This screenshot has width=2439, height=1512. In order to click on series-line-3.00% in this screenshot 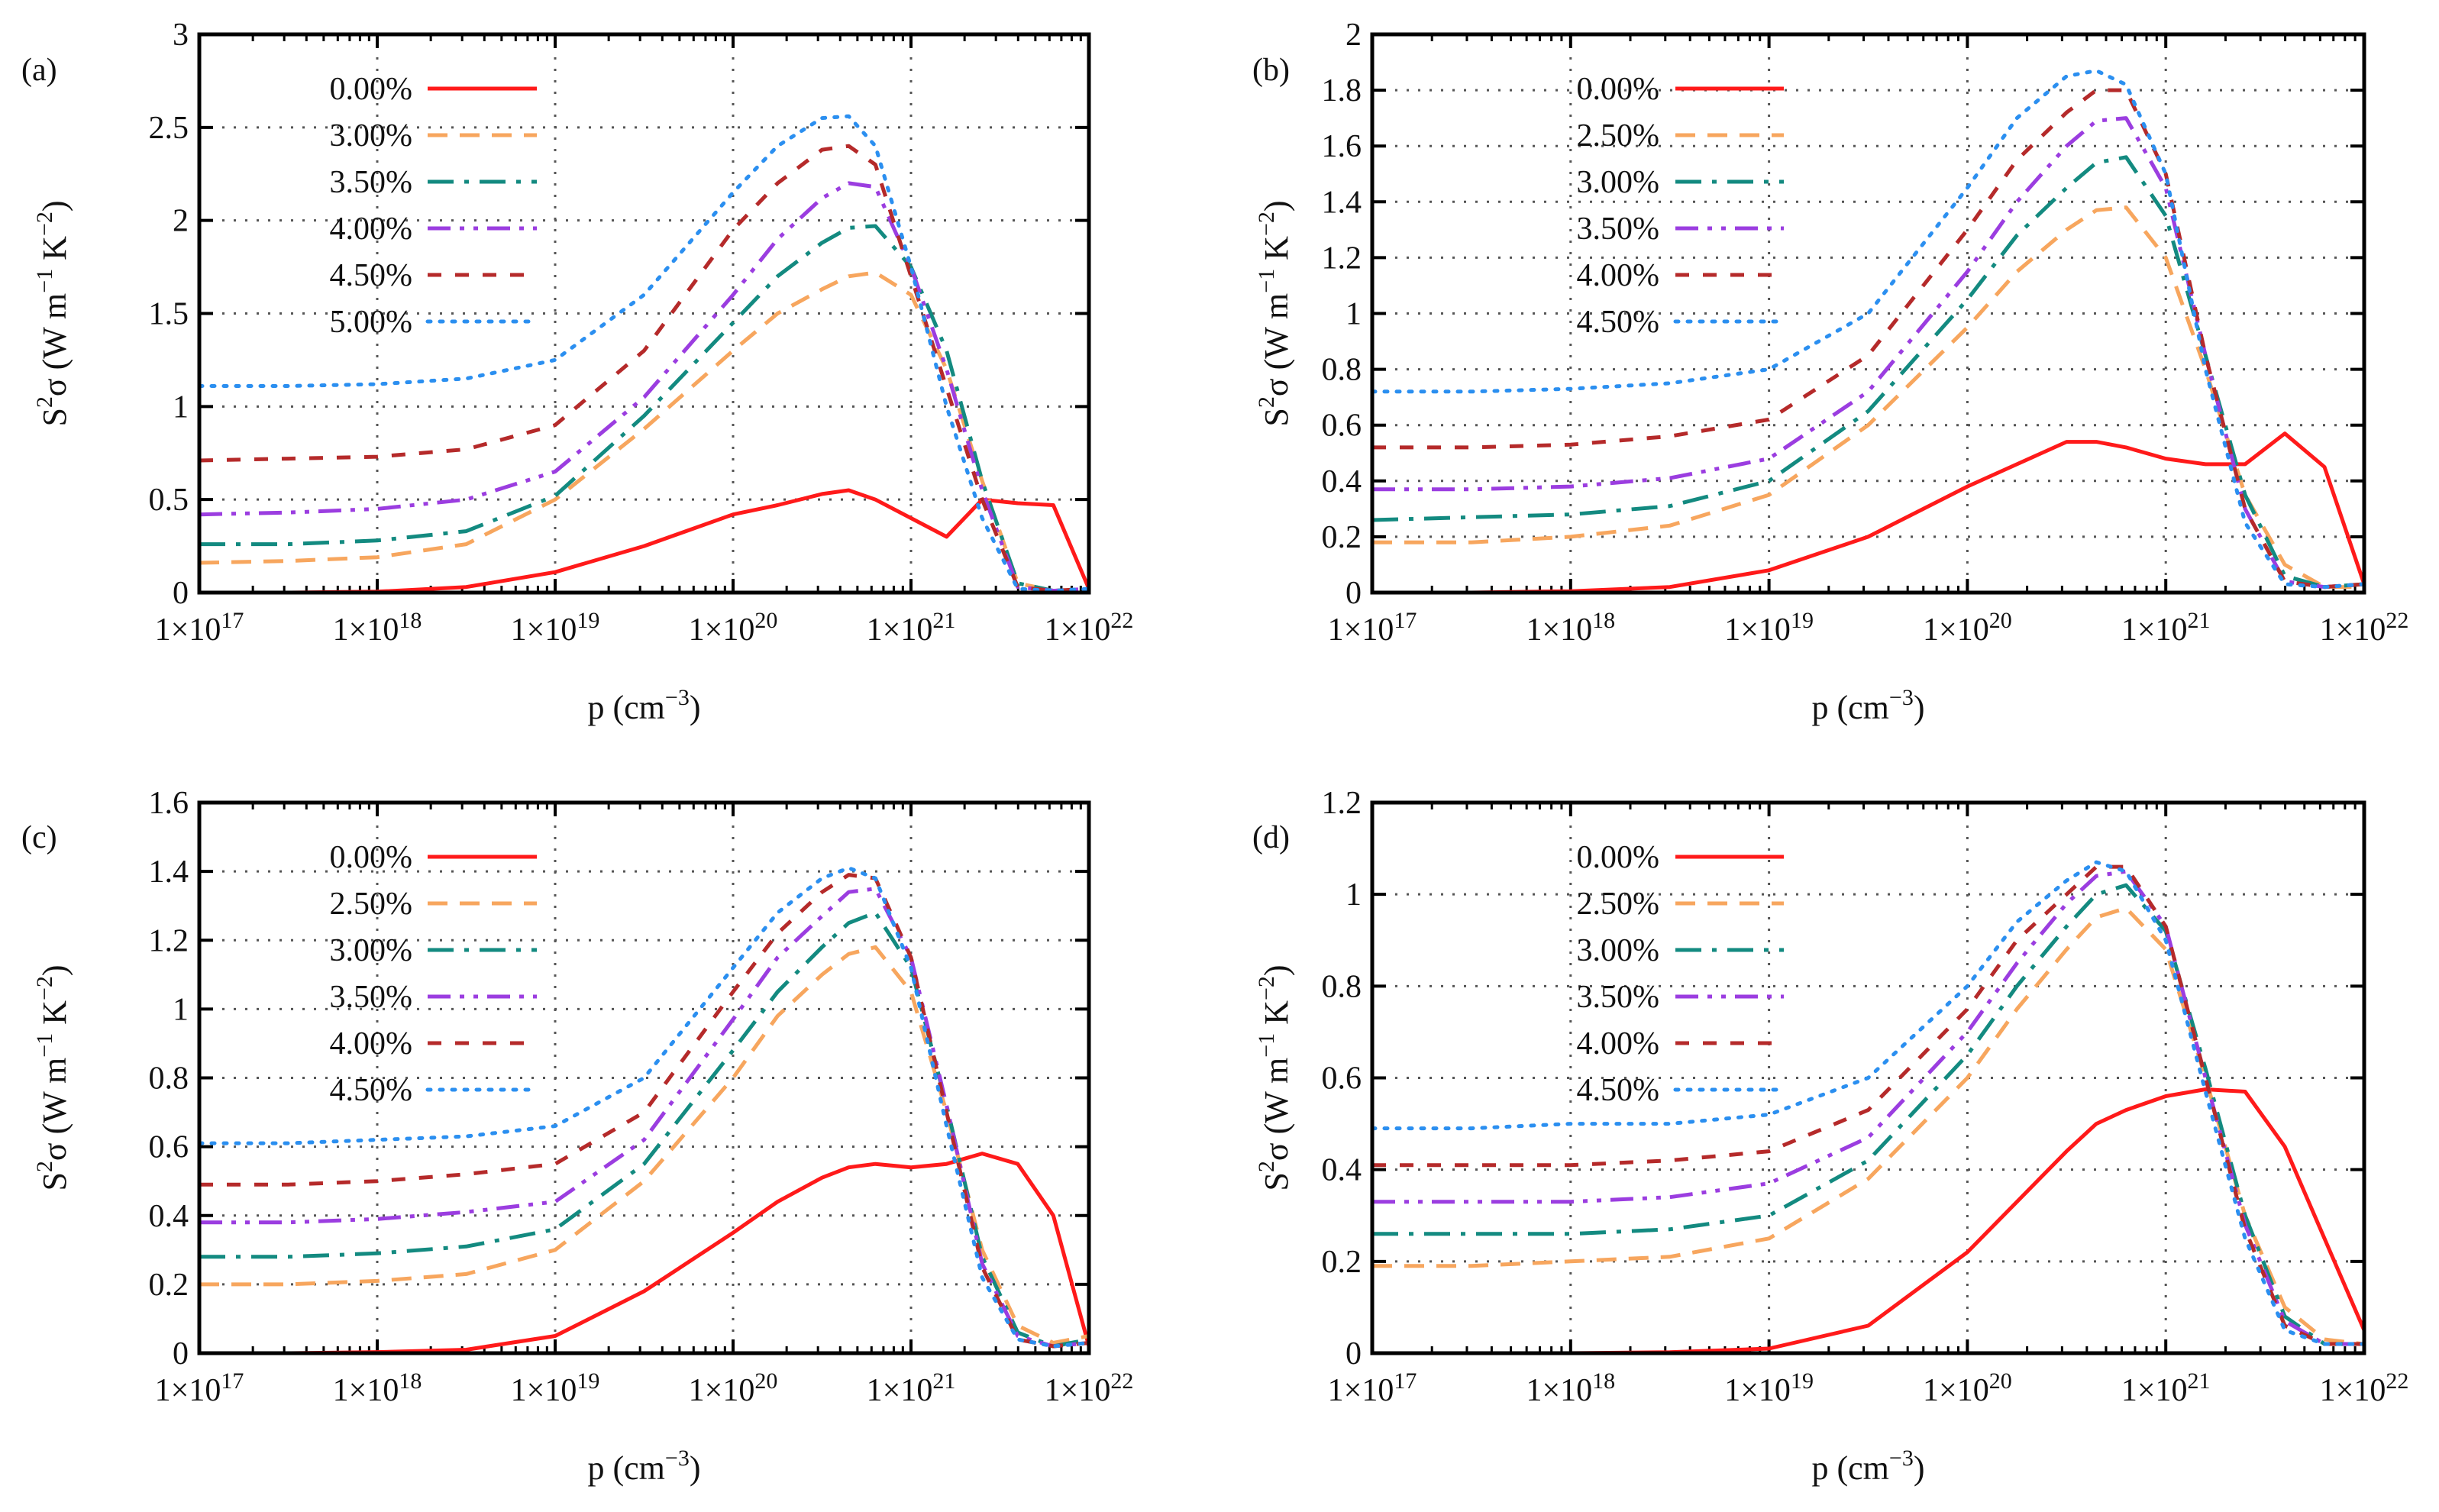, I will do `click(645, 1129)`.